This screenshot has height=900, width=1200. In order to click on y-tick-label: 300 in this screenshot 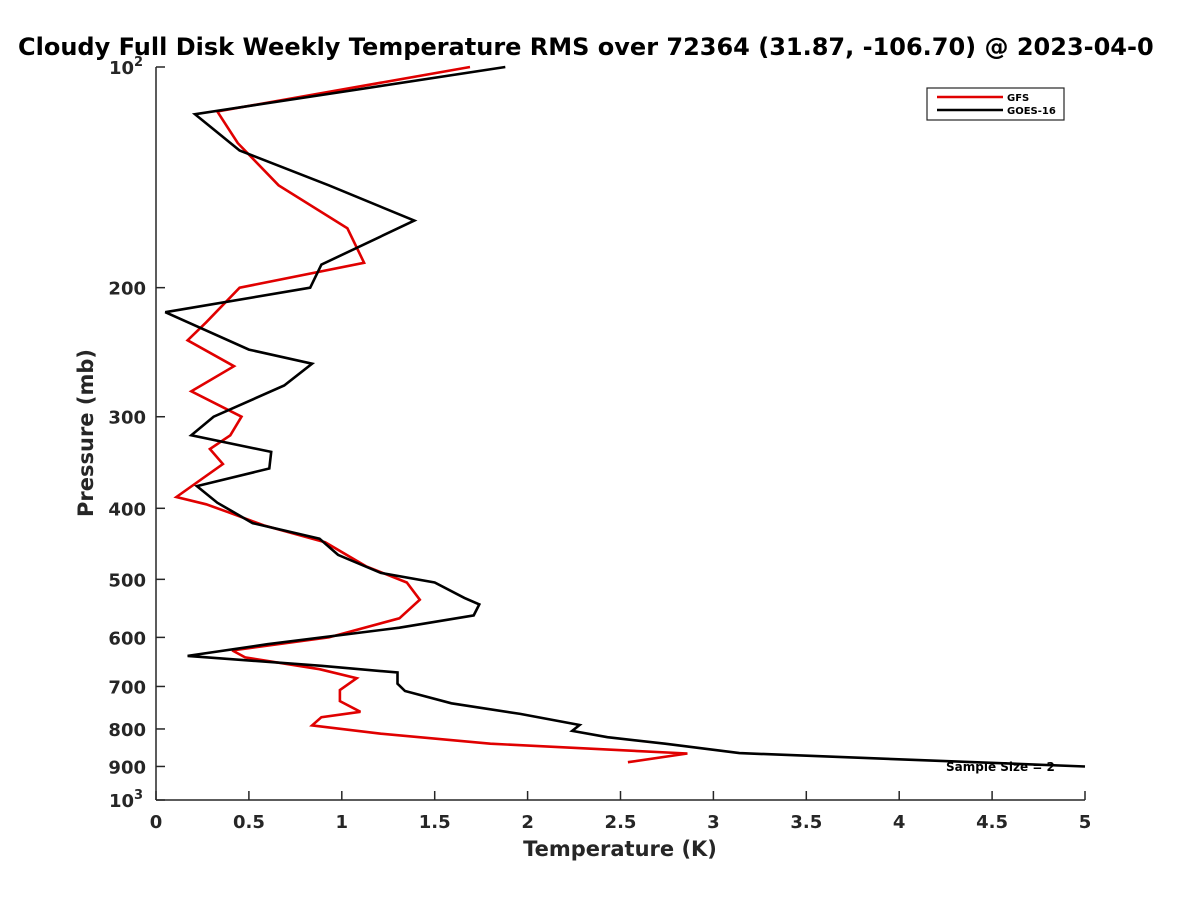, I will do `click(127, 418)`.